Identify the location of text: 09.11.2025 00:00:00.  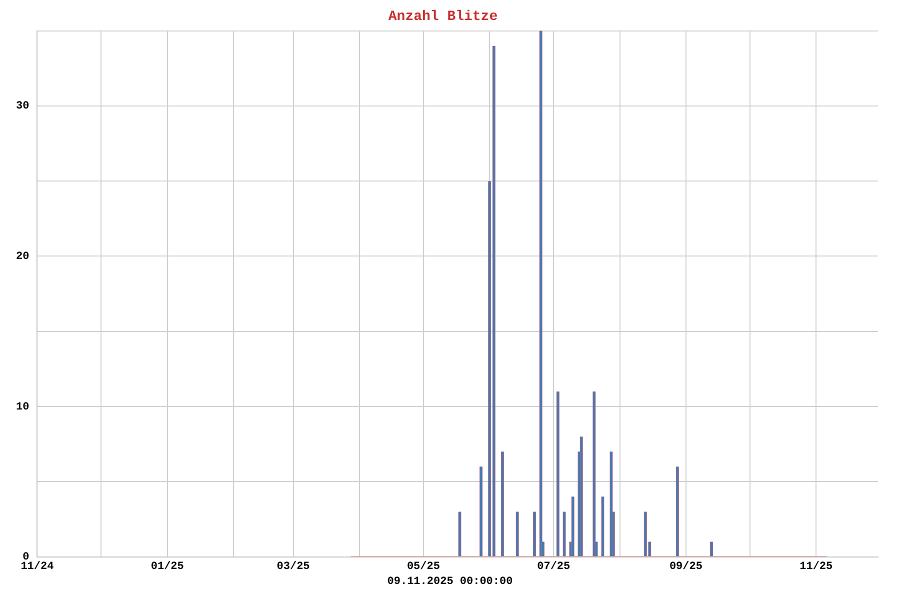
(450, 582).